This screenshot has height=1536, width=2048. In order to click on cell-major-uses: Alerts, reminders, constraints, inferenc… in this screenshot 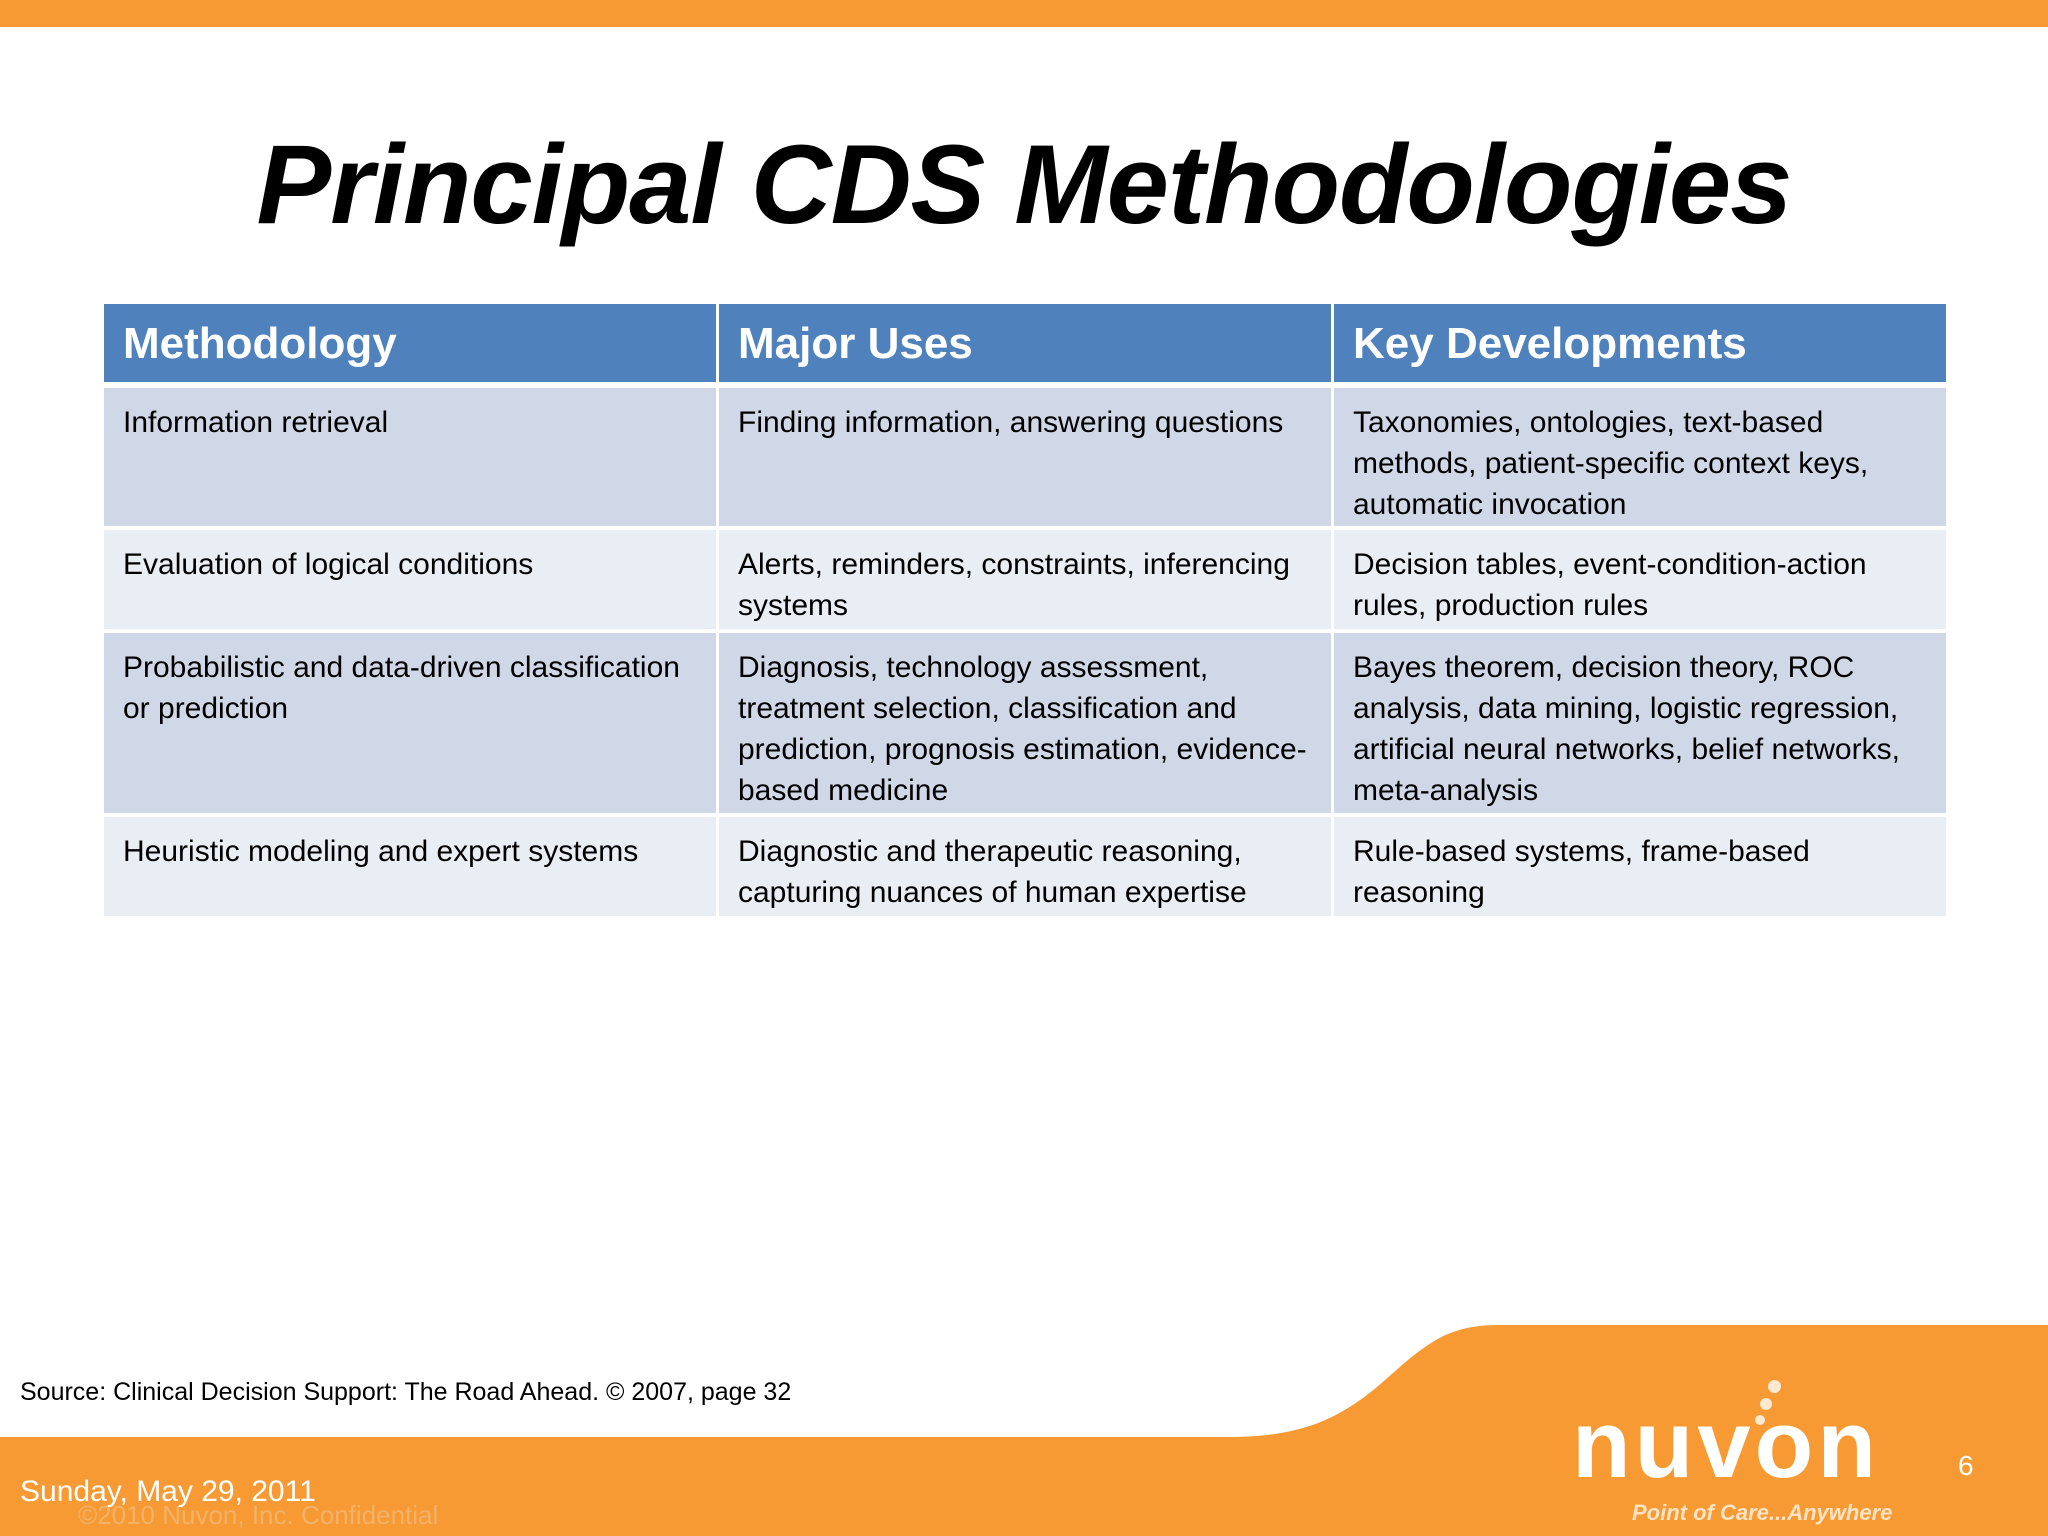, I will do `click(1025, 579)`.